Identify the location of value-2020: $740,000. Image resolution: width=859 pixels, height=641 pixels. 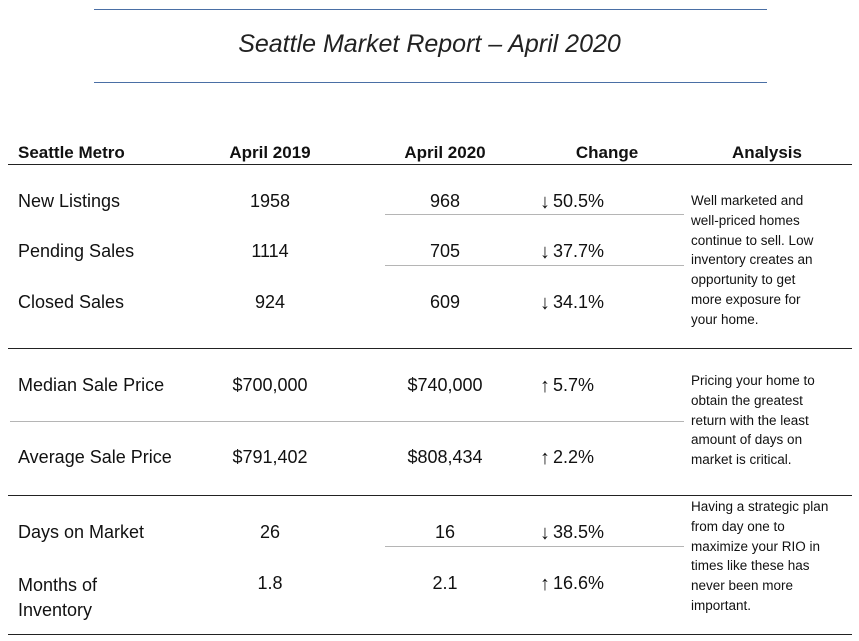
(445, 385).